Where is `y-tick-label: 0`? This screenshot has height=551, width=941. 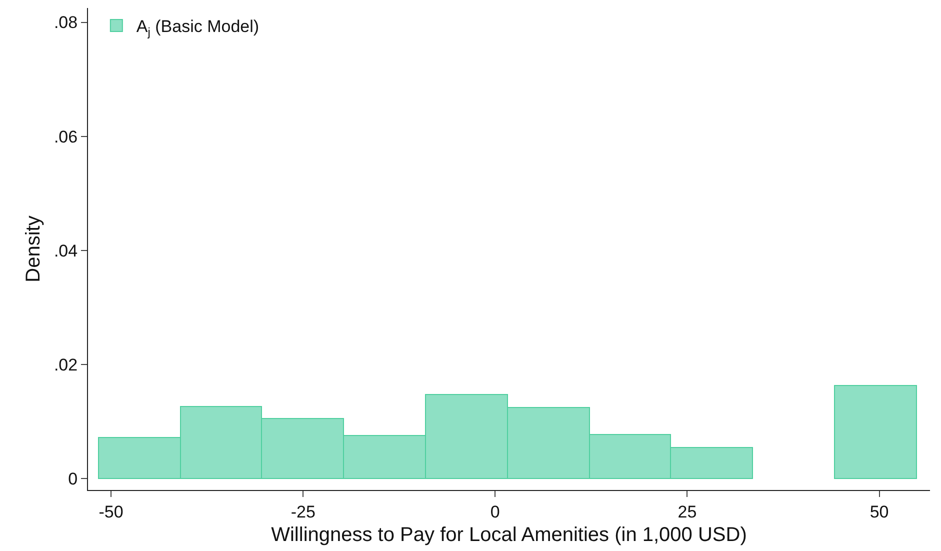
y-tick-label: 0 is located at coordinates (73, 479).